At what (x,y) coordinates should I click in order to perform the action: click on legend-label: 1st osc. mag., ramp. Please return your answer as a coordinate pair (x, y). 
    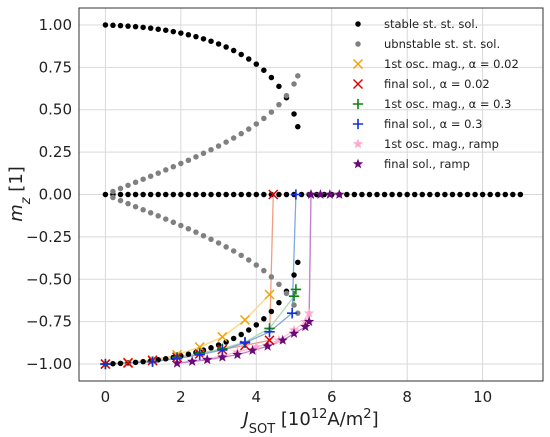
    Looking at the image, I should click on (441, 144).